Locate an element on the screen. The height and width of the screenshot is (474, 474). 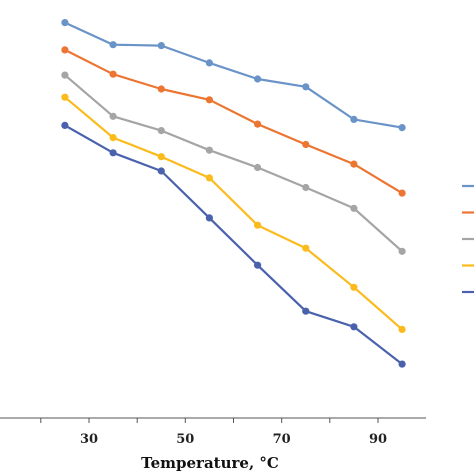
x-tick-label: 50 is located at coordinates (185, 439).